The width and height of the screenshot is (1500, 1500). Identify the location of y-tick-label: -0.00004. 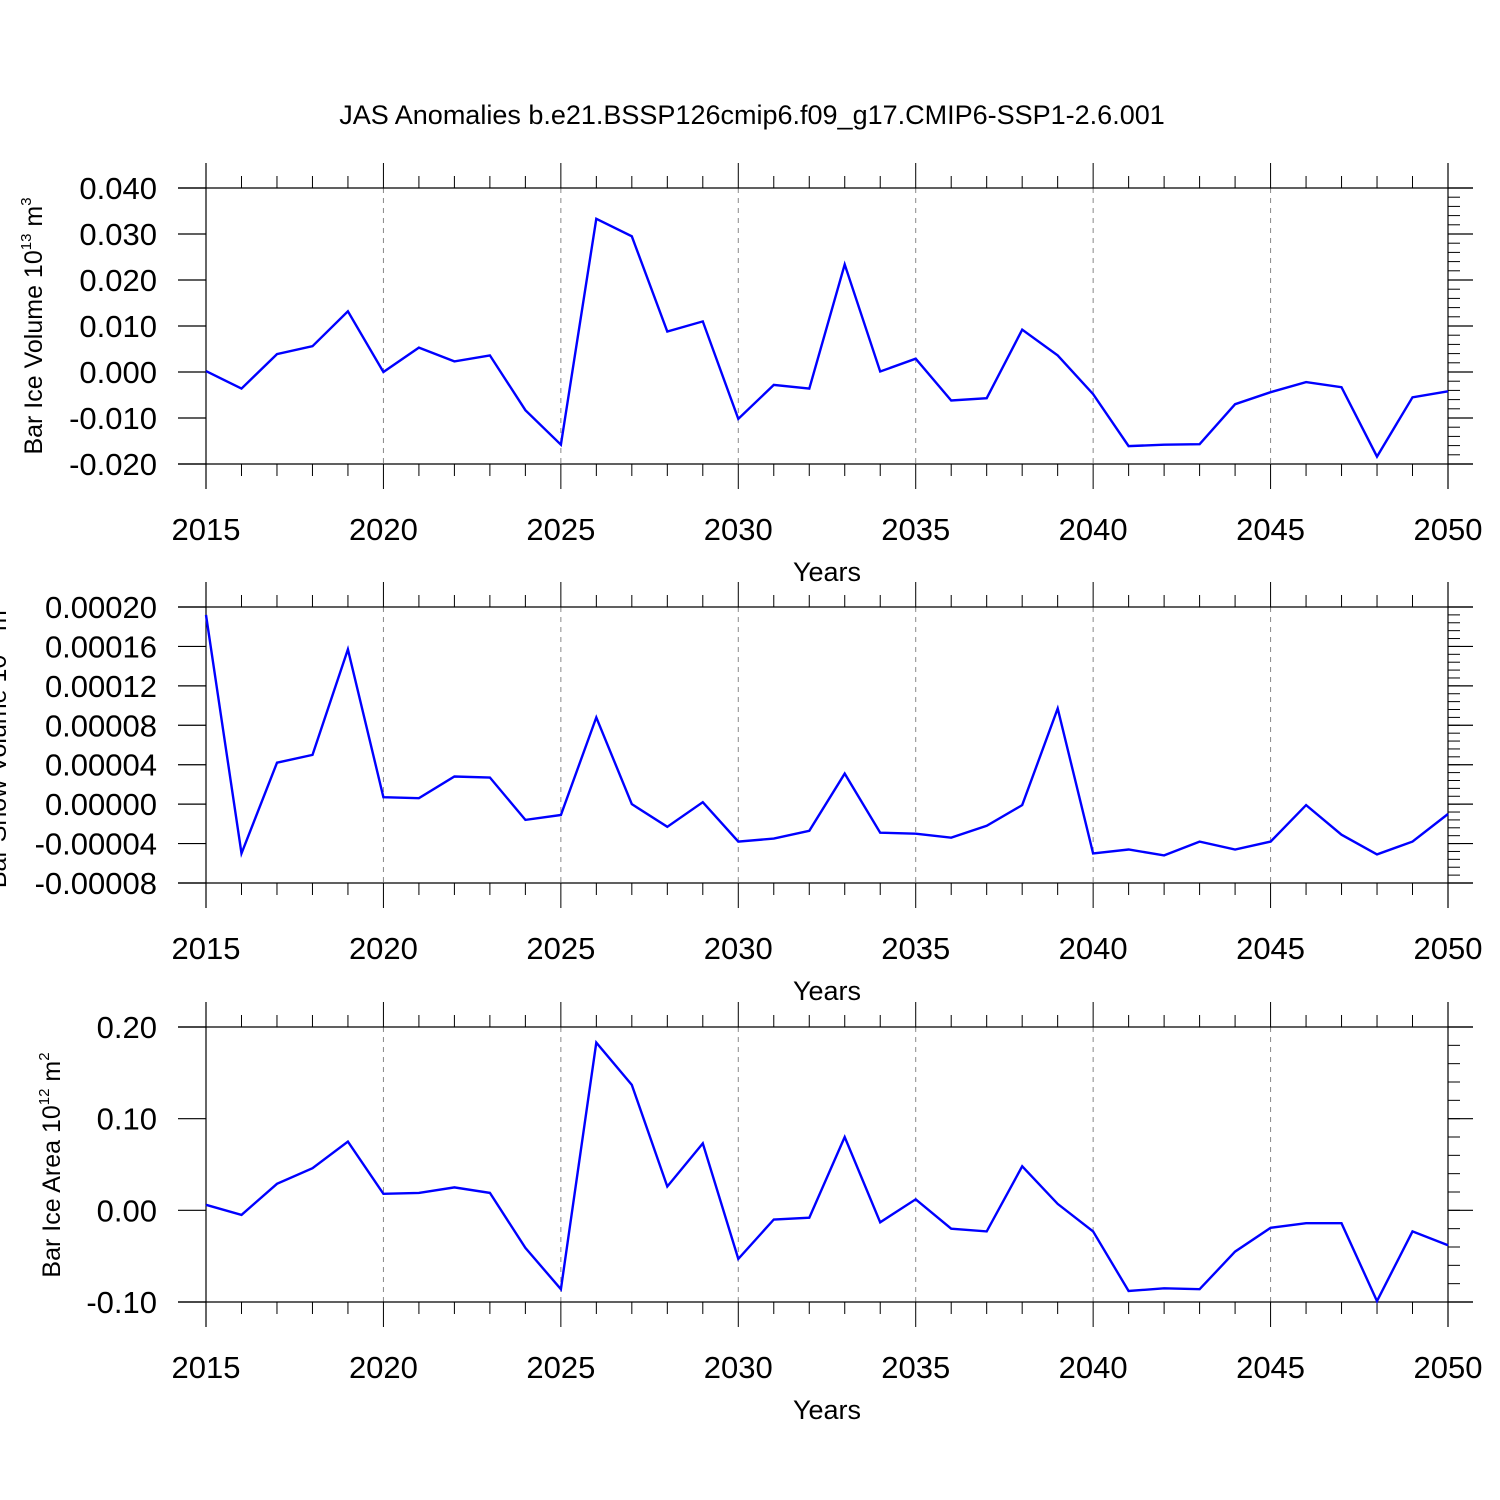
(96, 844).